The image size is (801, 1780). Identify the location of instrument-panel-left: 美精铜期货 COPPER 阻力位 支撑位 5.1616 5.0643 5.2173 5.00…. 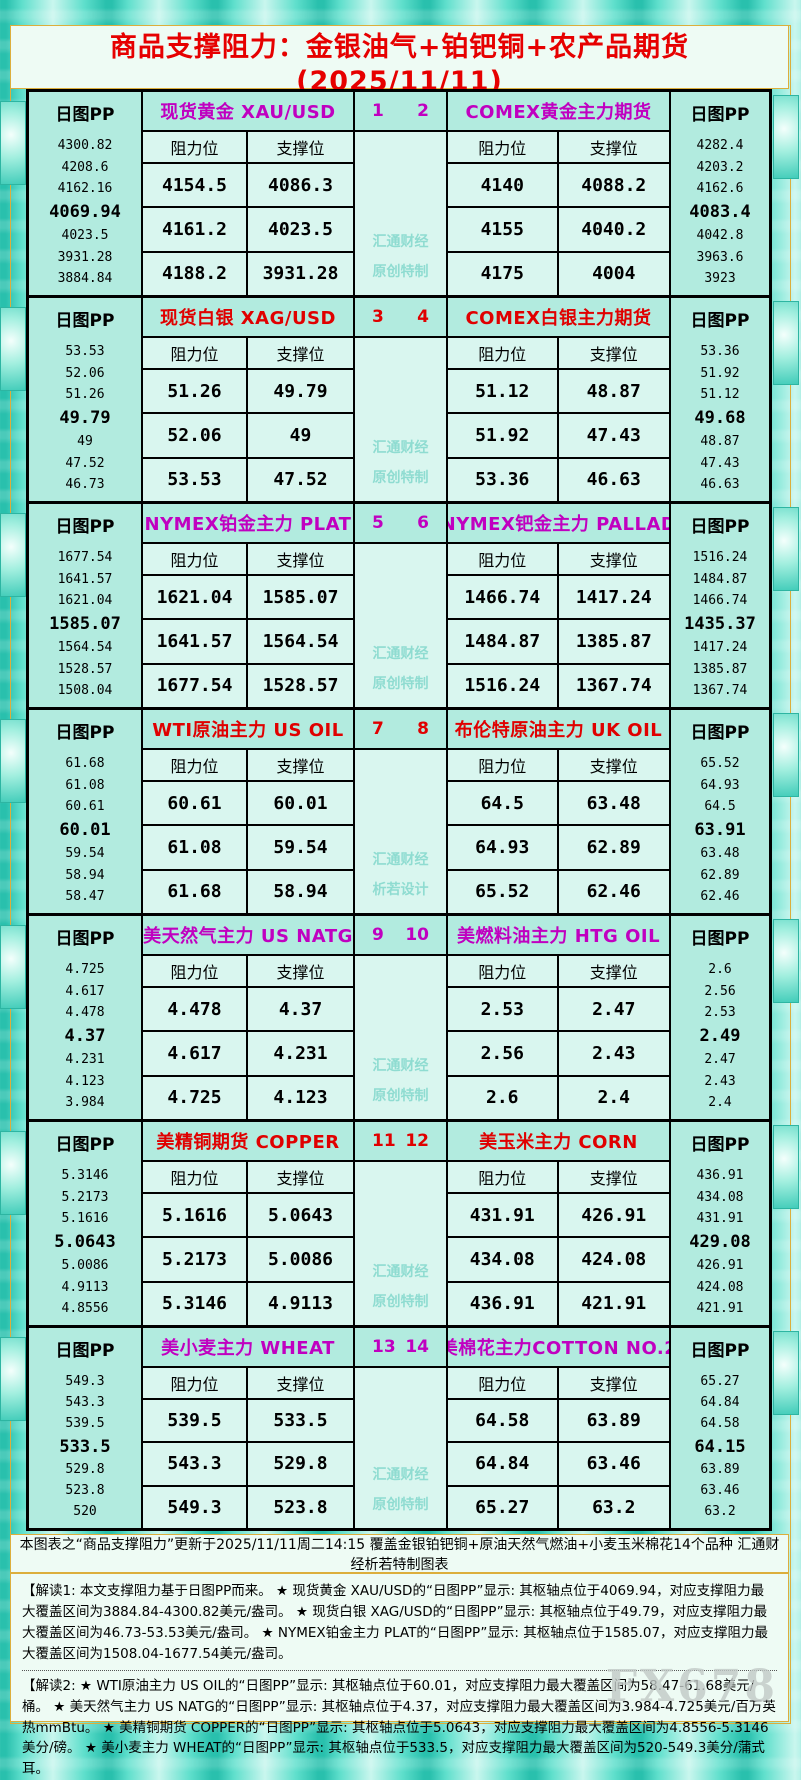
(248, 1223).